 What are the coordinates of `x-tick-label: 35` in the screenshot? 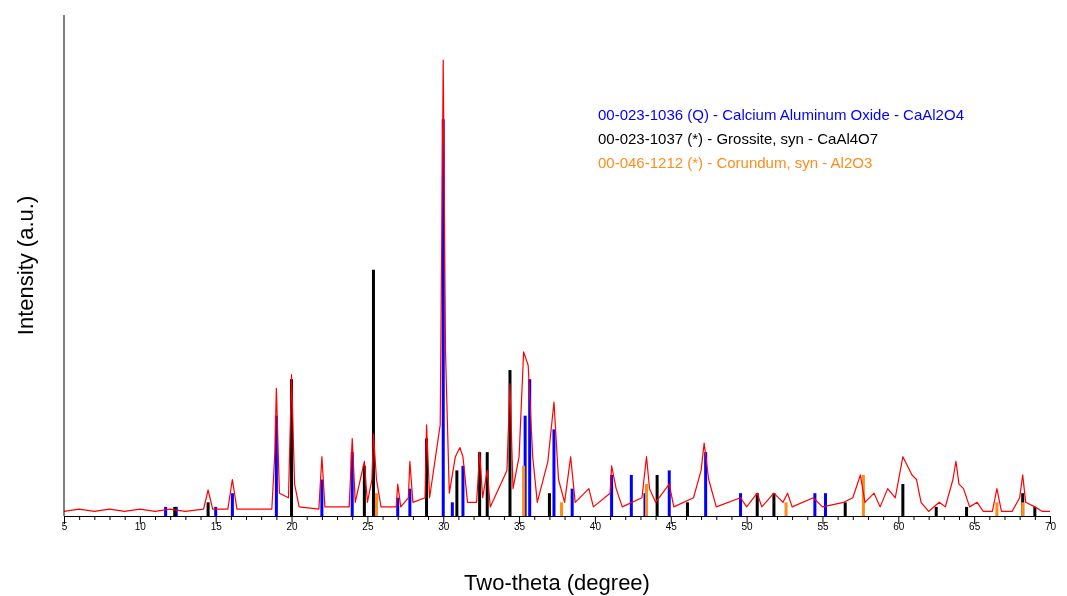 It's located at (520, 527).